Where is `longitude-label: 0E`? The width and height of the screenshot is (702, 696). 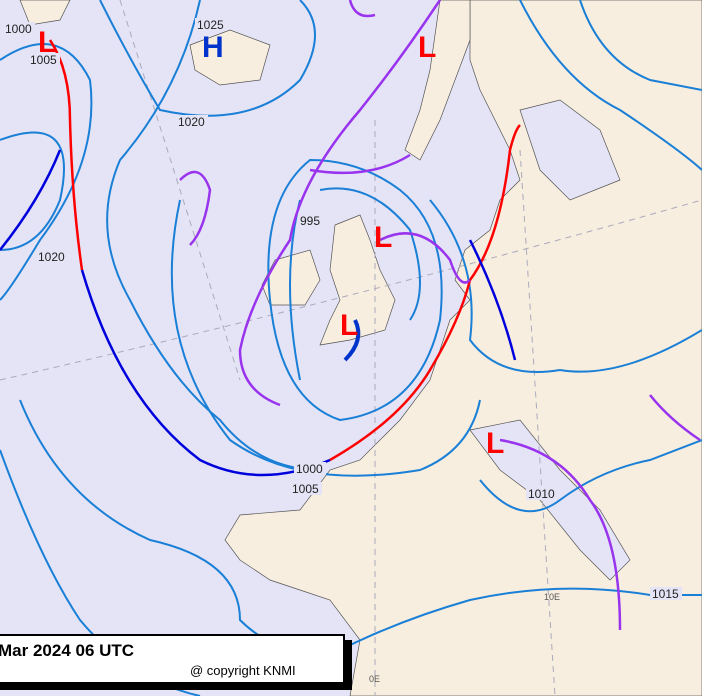
longitude-label: 0E is located at coordinates (374, 679).